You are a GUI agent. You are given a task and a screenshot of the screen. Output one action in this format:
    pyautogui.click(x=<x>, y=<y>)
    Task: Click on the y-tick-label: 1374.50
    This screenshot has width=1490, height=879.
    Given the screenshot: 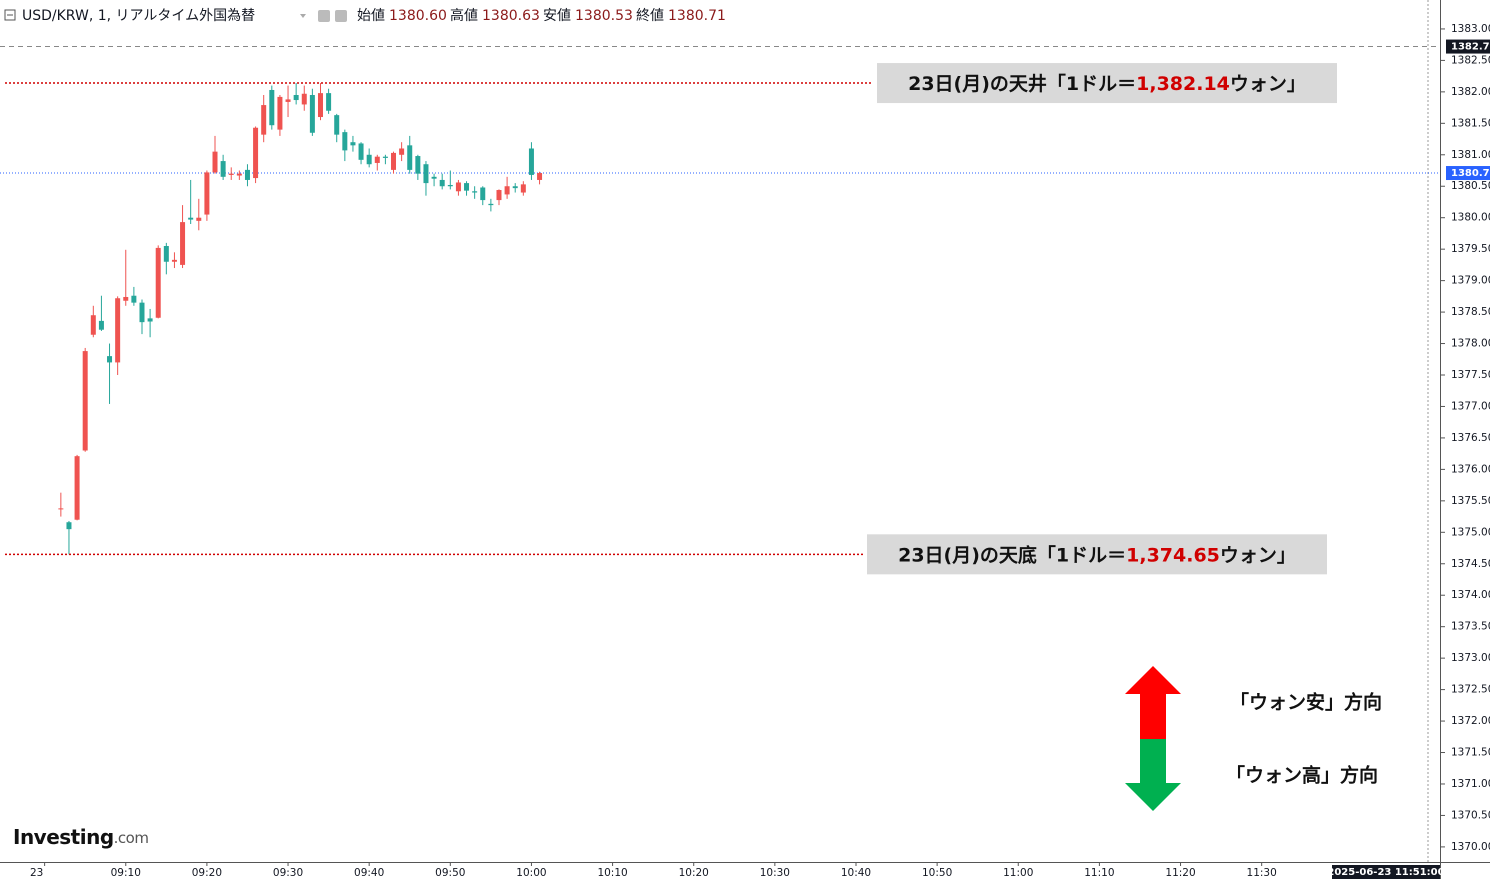 What is the action you would take?
    pyautogui.click(x=1470, y=564)
    